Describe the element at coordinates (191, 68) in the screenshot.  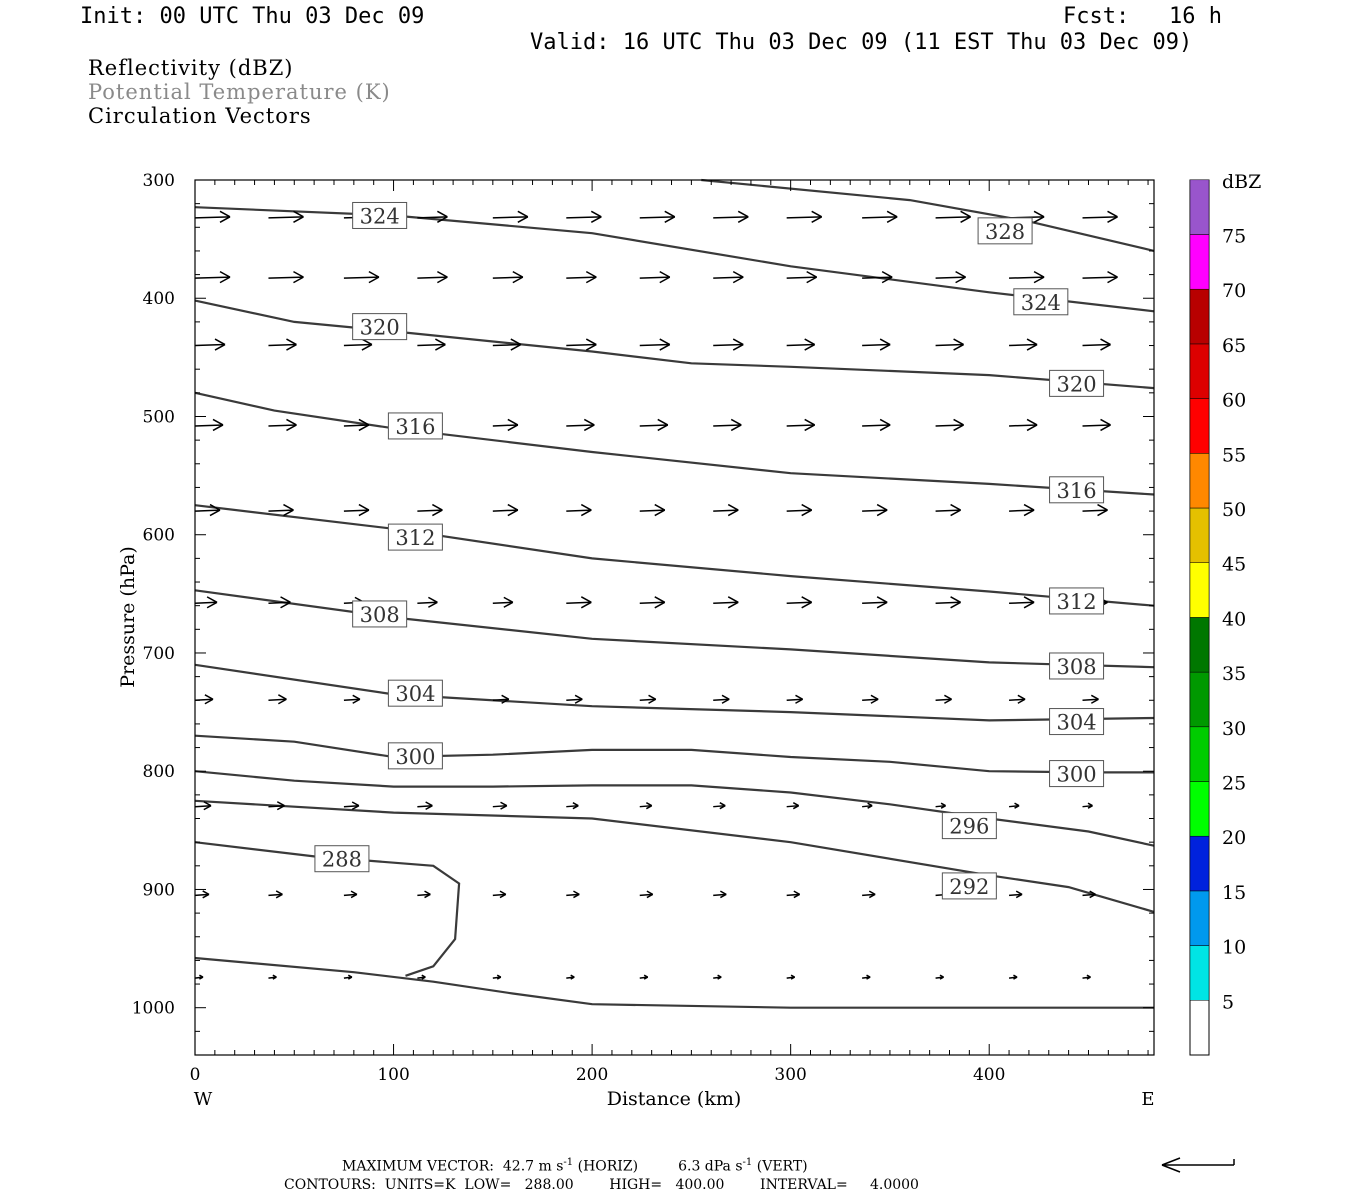
I see `legend-reflectivity: Reflectivity (dBZ)` at that location.